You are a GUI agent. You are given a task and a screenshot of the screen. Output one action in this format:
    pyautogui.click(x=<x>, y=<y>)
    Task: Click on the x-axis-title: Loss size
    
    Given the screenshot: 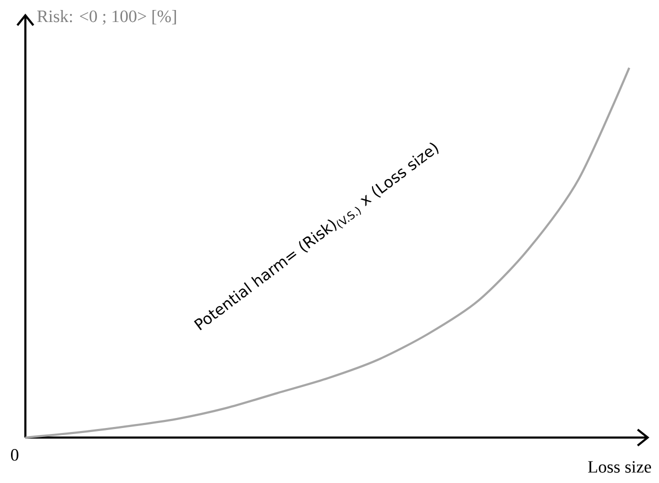 What is the action you would take?
    pyautogui.click(x=620, y=467)
    